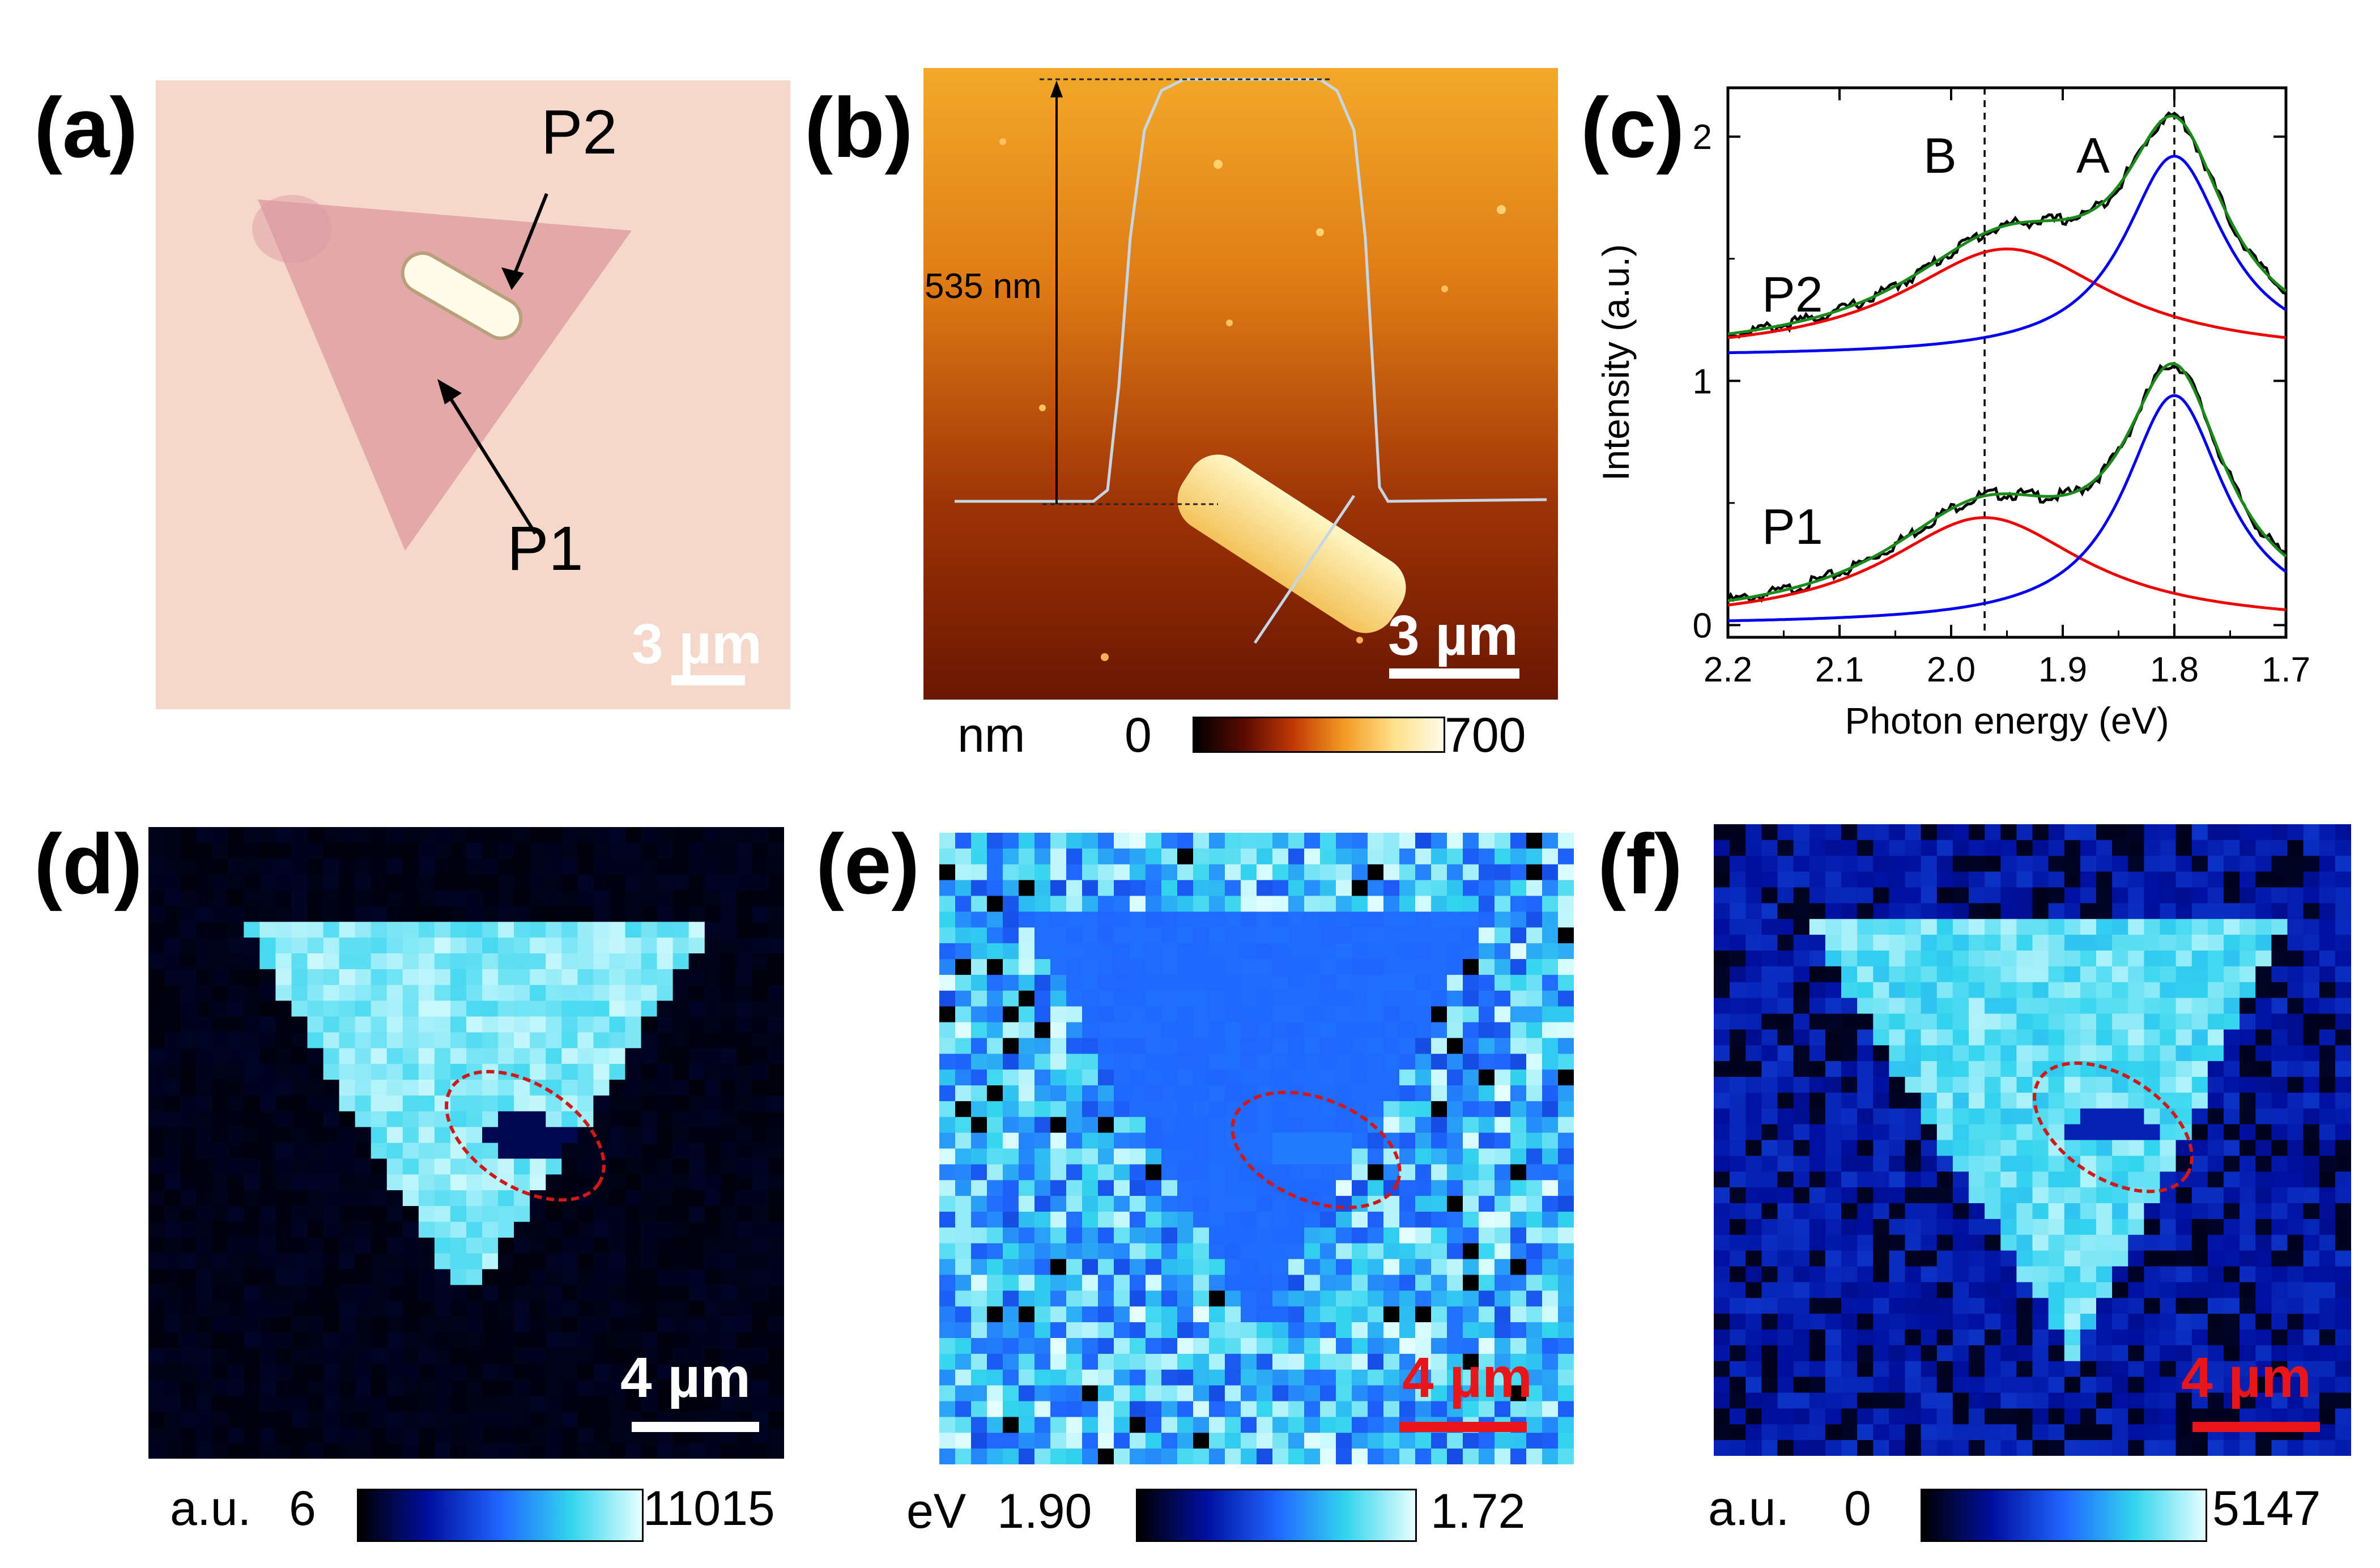 This screenshot has width=2380, height=1568. I want to click on colorbar-d-min: 6, so click(302, 1509).